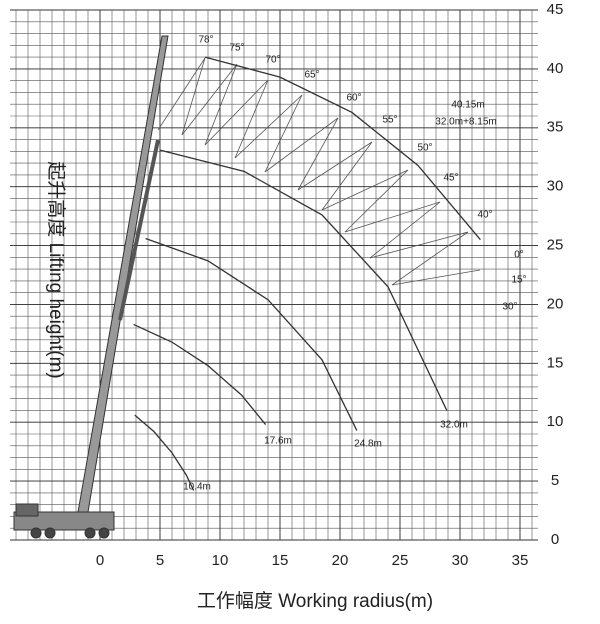 The height and width of the screenshot is (624, 600). Describe the element at coordinates (509, 307) in the screenshot. I see `angle-label: 30°` at that location.